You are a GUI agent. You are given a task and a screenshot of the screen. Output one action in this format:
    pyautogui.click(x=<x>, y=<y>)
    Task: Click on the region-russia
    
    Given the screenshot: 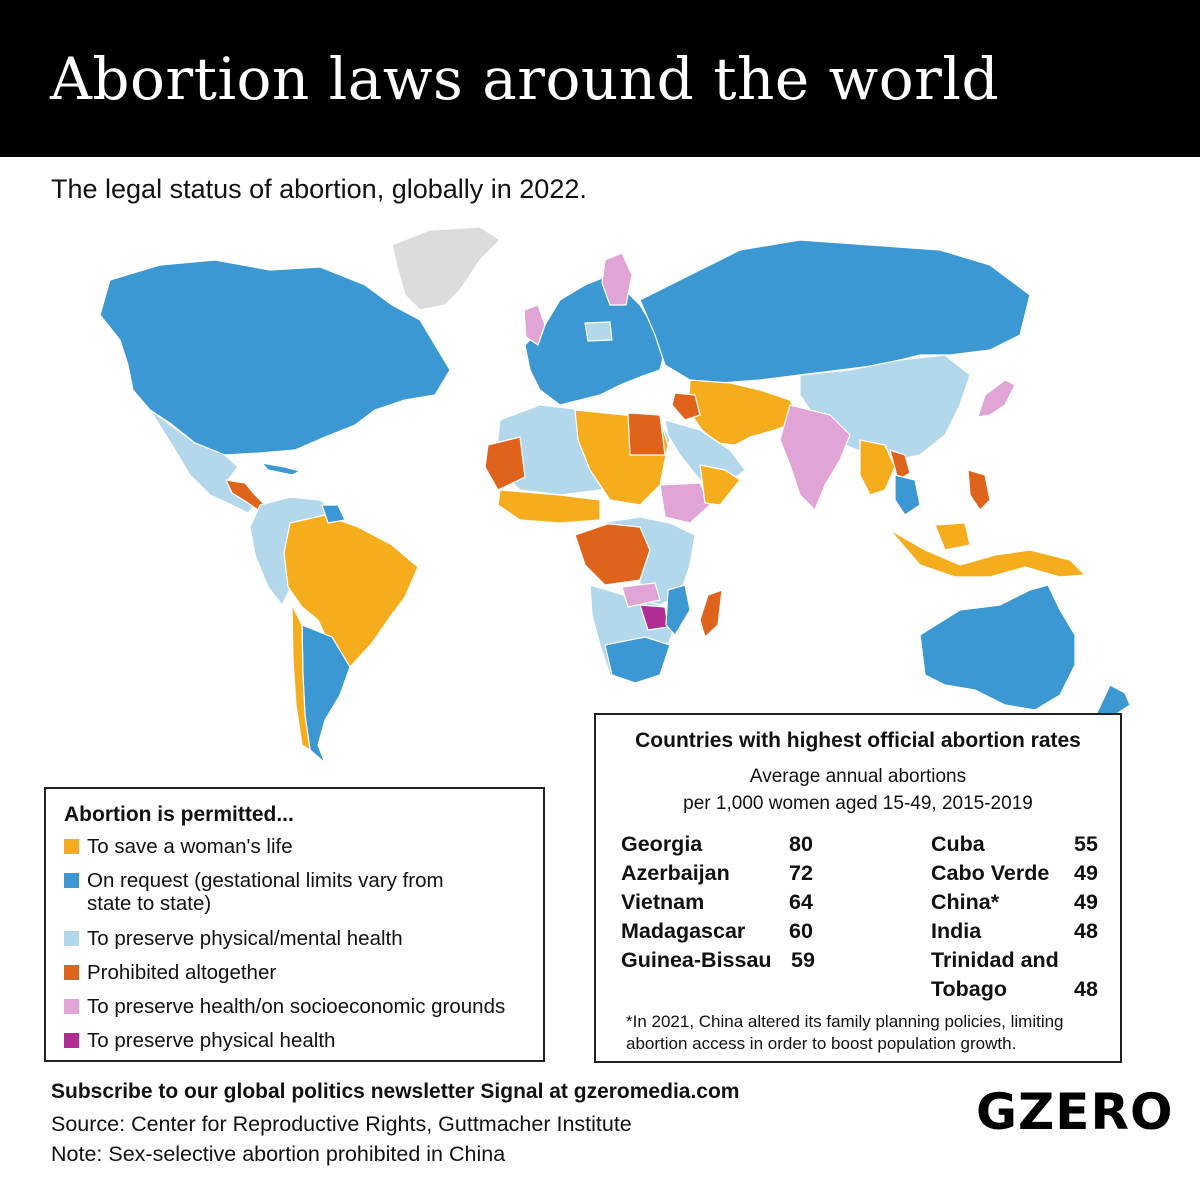 What is the action you would take?
    pyautogui.click(x=835, y=311)
    